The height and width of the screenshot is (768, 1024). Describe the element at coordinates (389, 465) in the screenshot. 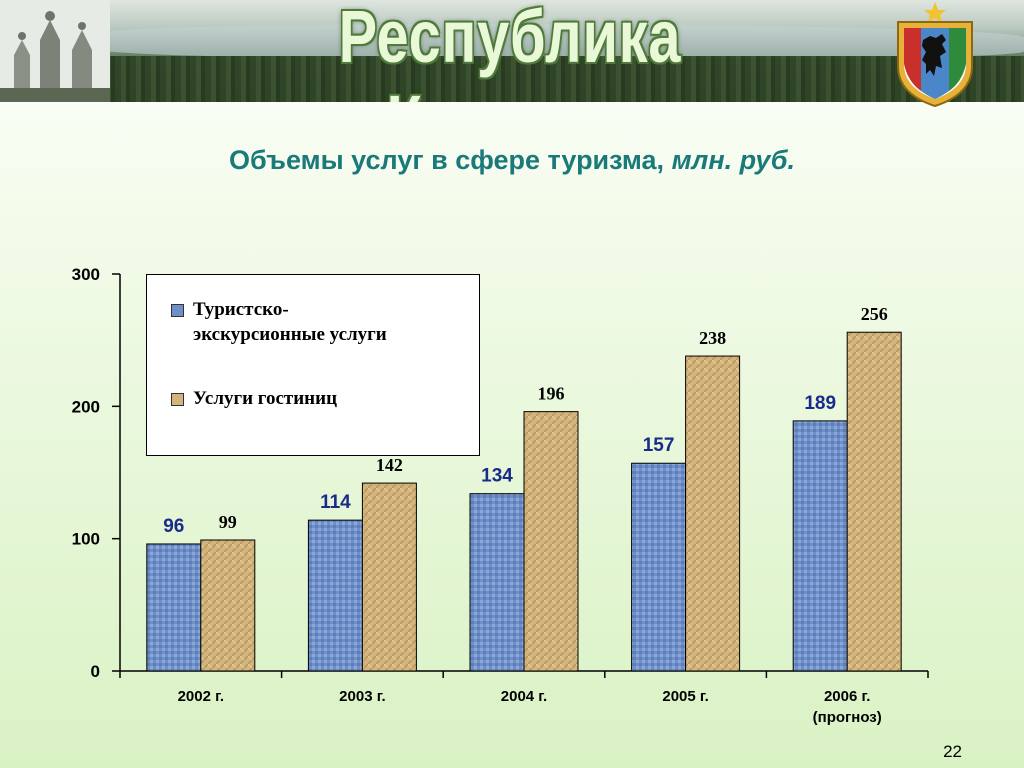

I see `data-label-series-2: 142` at that location.